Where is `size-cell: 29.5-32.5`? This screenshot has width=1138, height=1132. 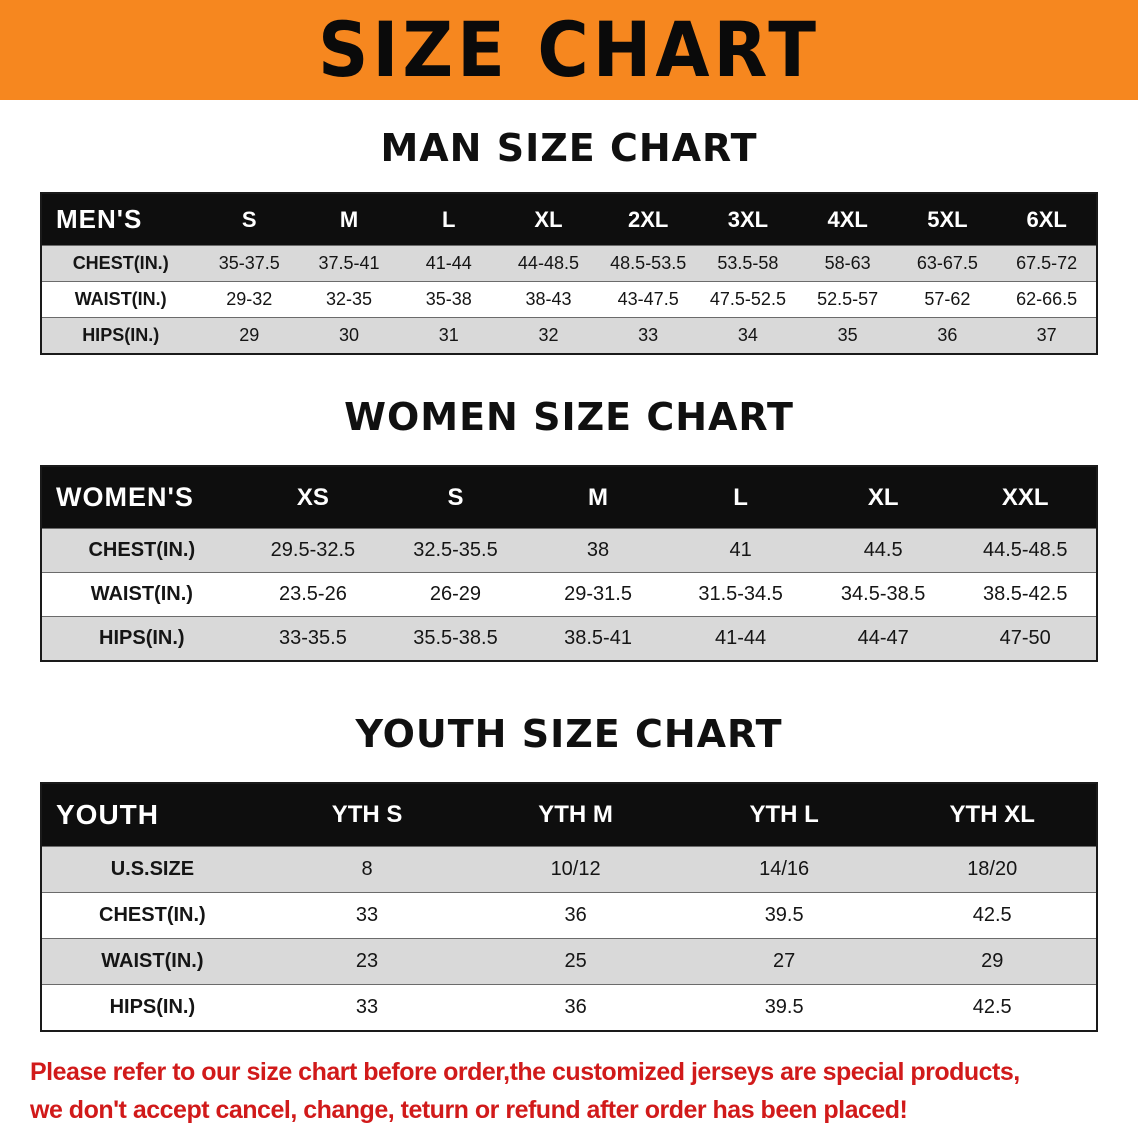
size-cell: 29.5-32.5 is located at coordinates (313, 550).